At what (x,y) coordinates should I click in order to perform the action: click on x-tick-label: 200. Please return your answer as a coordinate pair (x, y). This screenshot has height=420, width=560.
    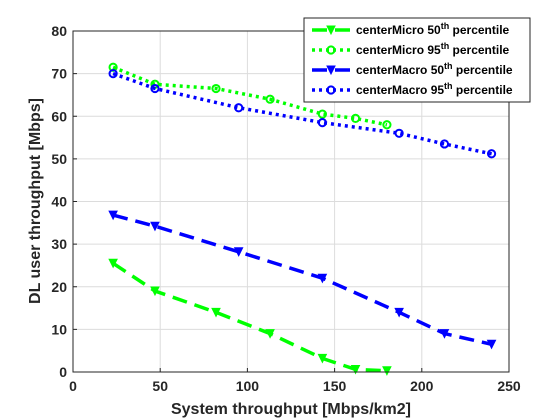
    Looking at the image, I should click on (422, 386).